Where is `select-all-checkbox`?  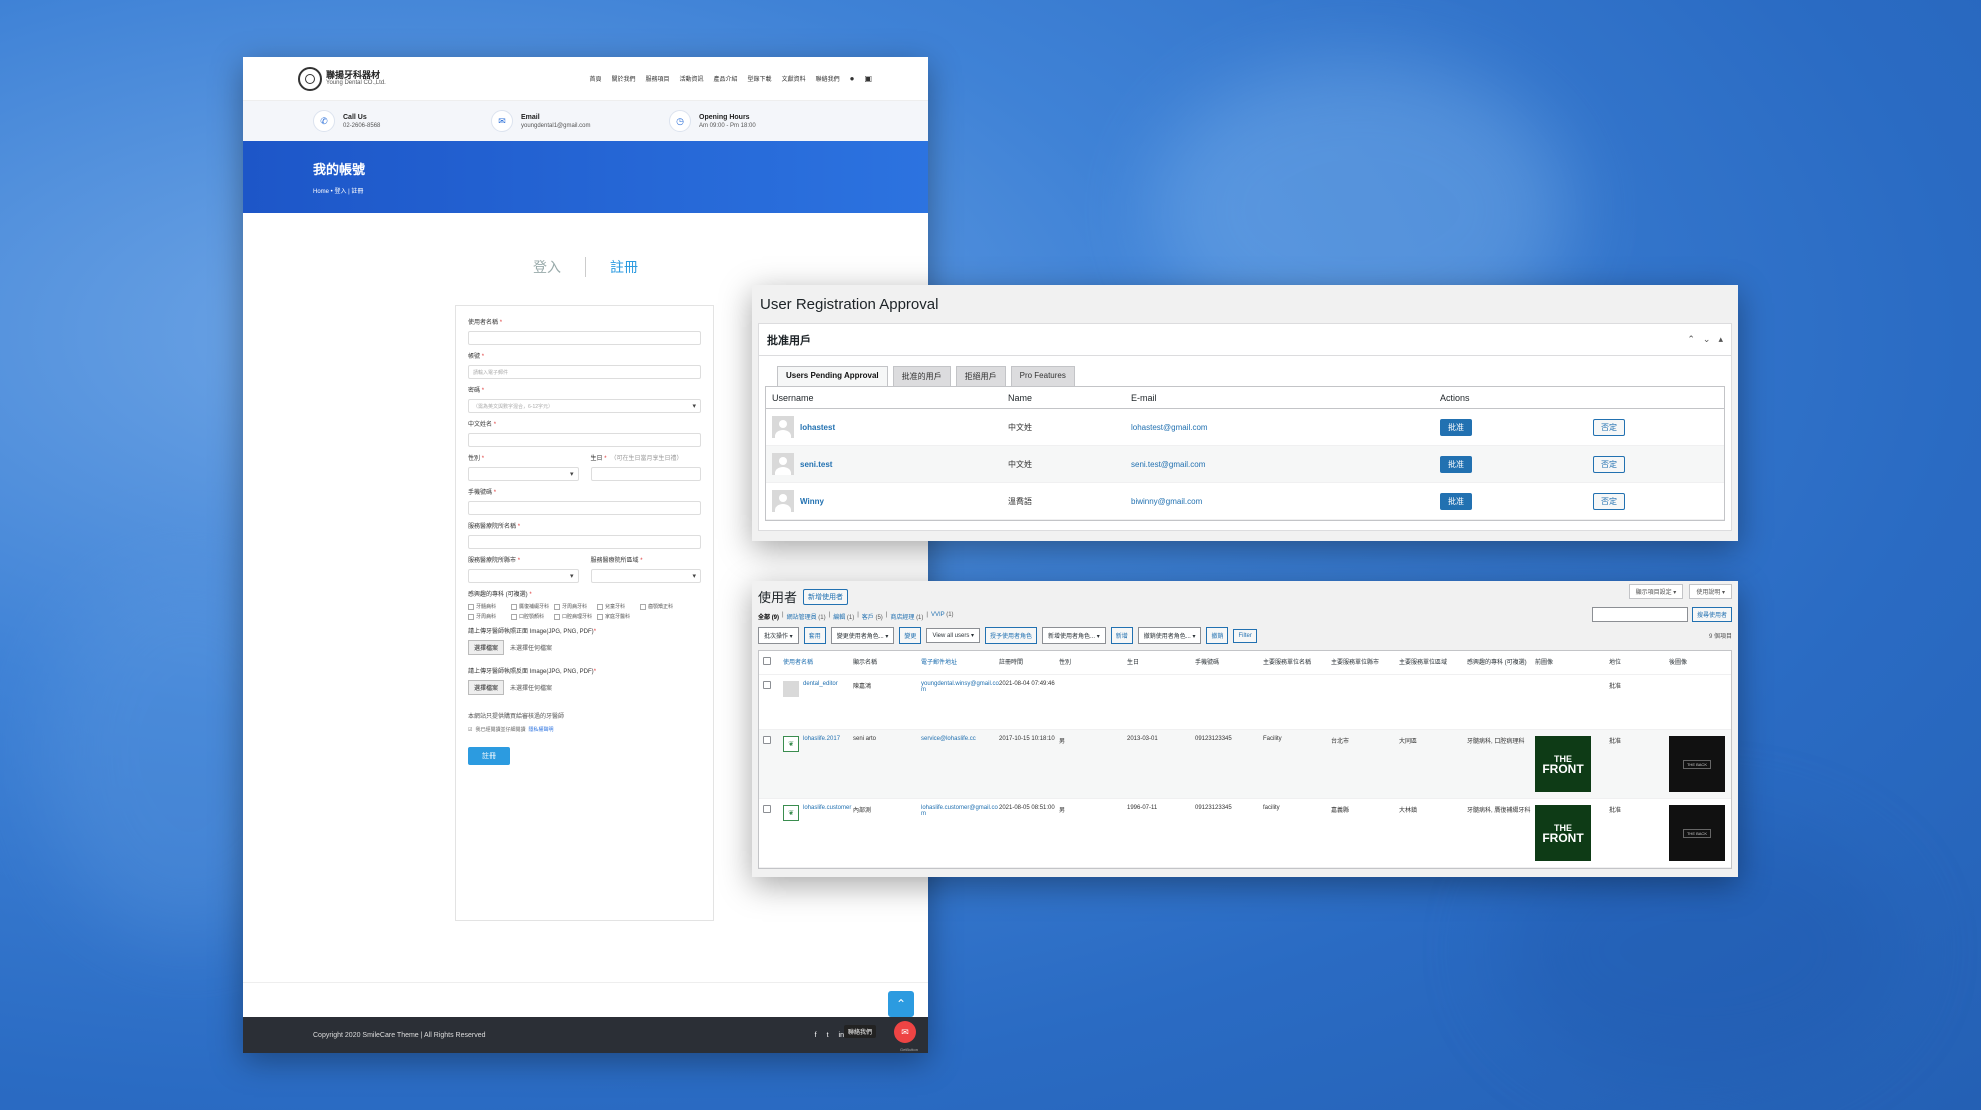 select-all-checkbox is located at coordinates (767, 661).